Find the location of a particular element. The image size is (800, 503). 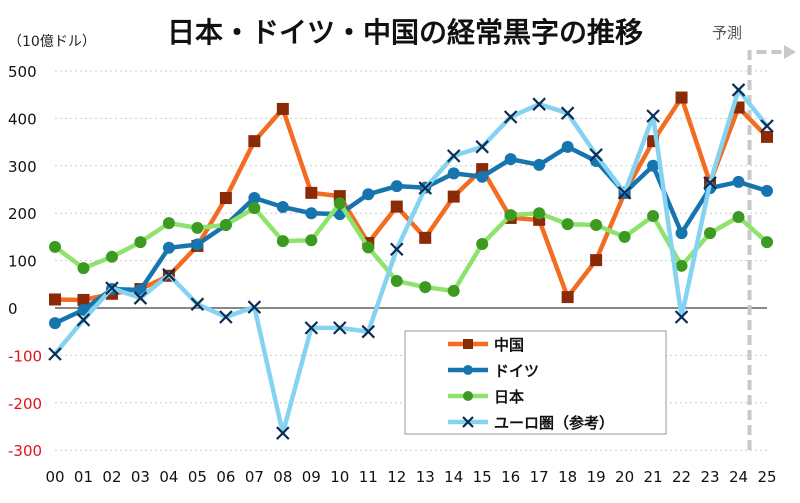

x-tick-label: 25 is located at coordinates (766, 477).